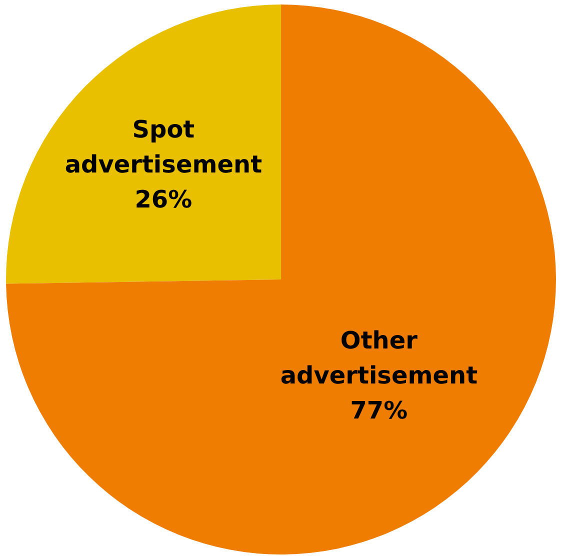  I want to click on data-label: 77%, so click(379, 410).